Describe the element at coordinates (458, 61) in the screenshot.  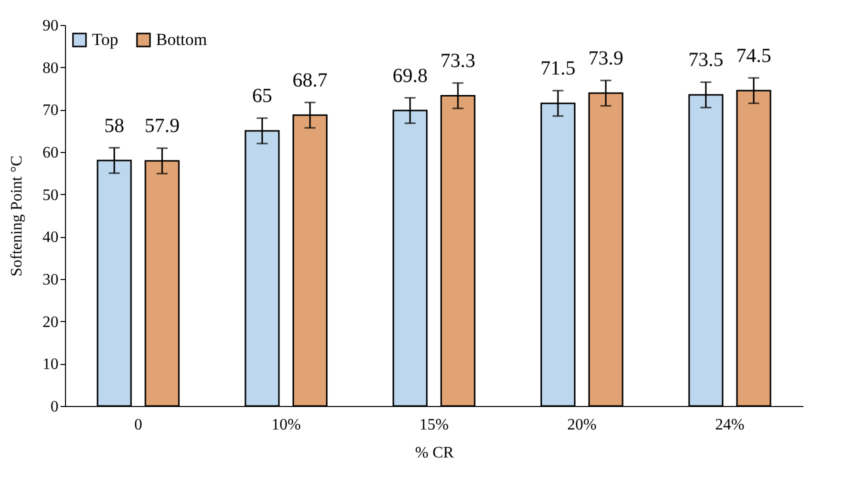
I see `data-label: 73.3` at that location.